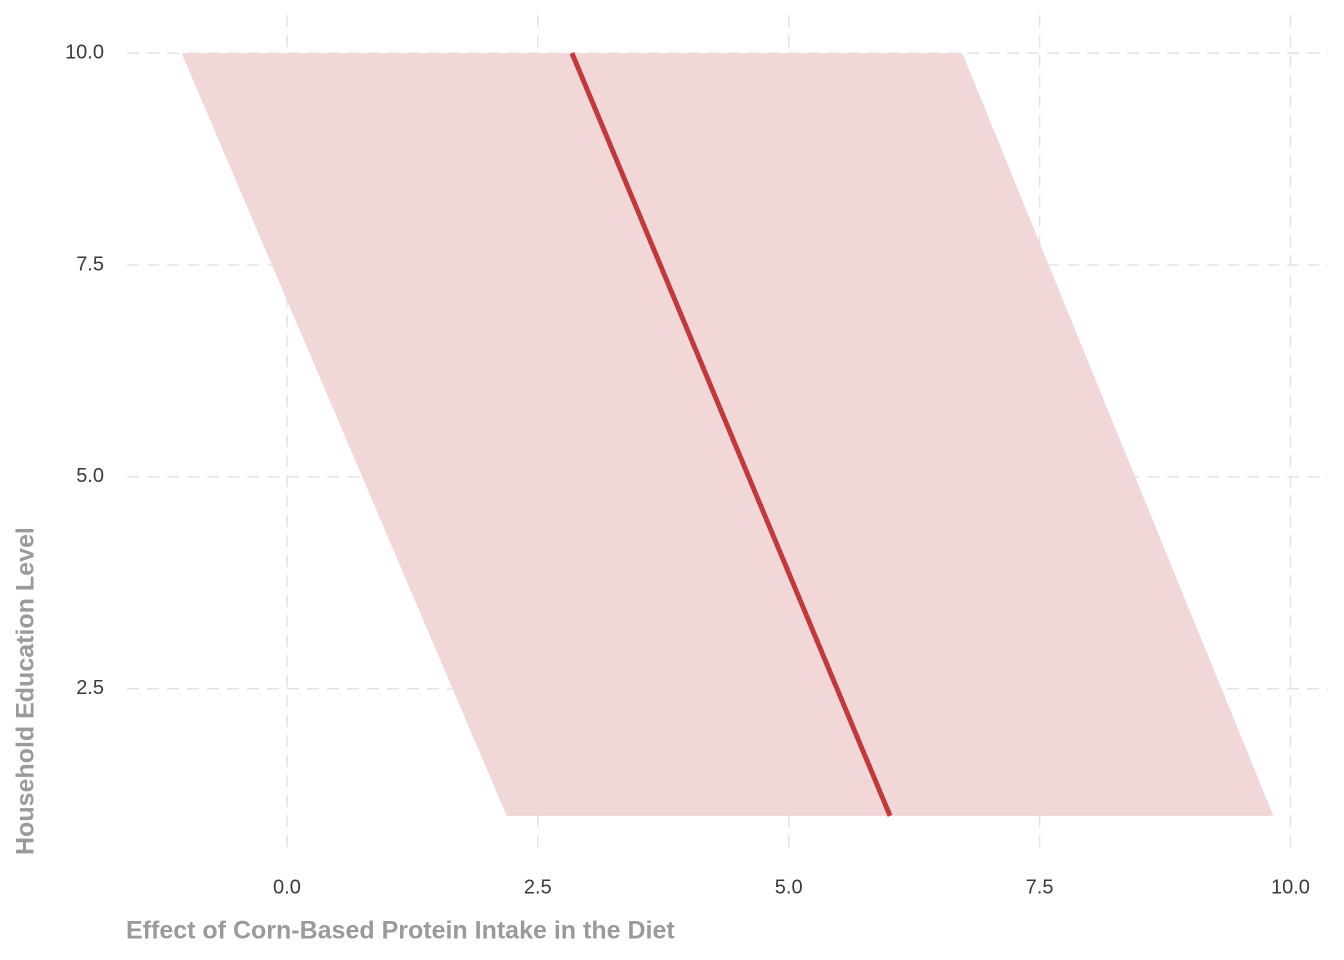 The height and width of the screenshot is (960, 1344). Describe the element at coordinates (90, 476) in the screenshot. I see `y-tick-label: 5.0` at that location.